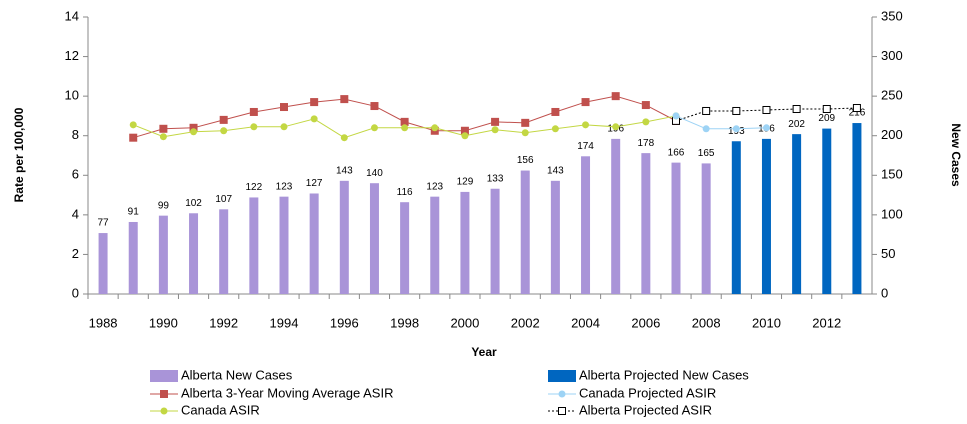  I want to click on data-label: 165, so click(706, 153).